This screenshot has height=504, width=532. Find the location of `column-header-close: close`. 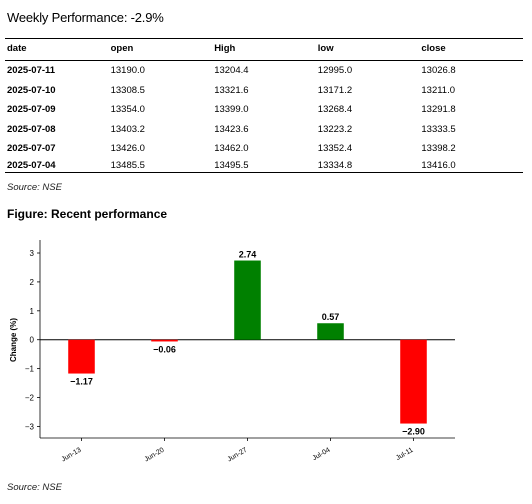

column-header-close: close is located at coordinates (471, 49).